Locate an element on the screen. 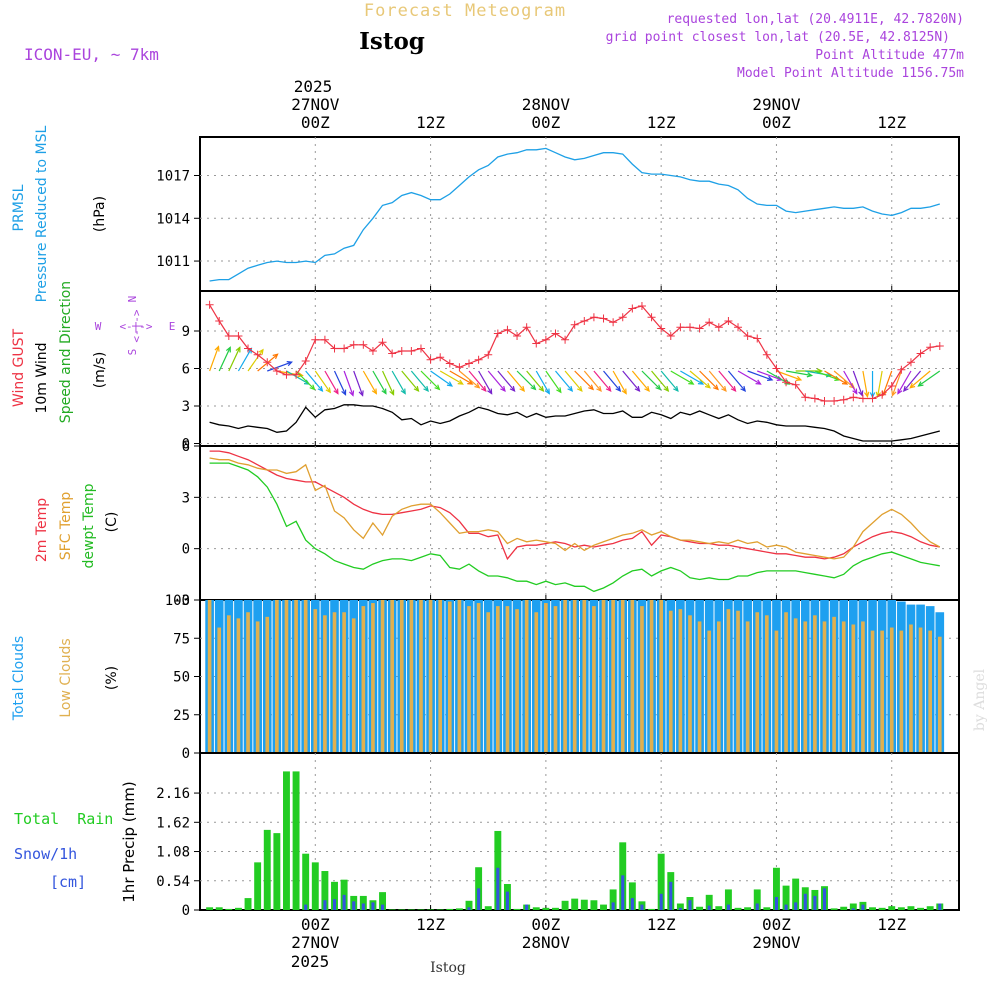 This screenshot has width=1000, height=1000. bottom-date-label: 29NOV is located at coordinates (776, 942).